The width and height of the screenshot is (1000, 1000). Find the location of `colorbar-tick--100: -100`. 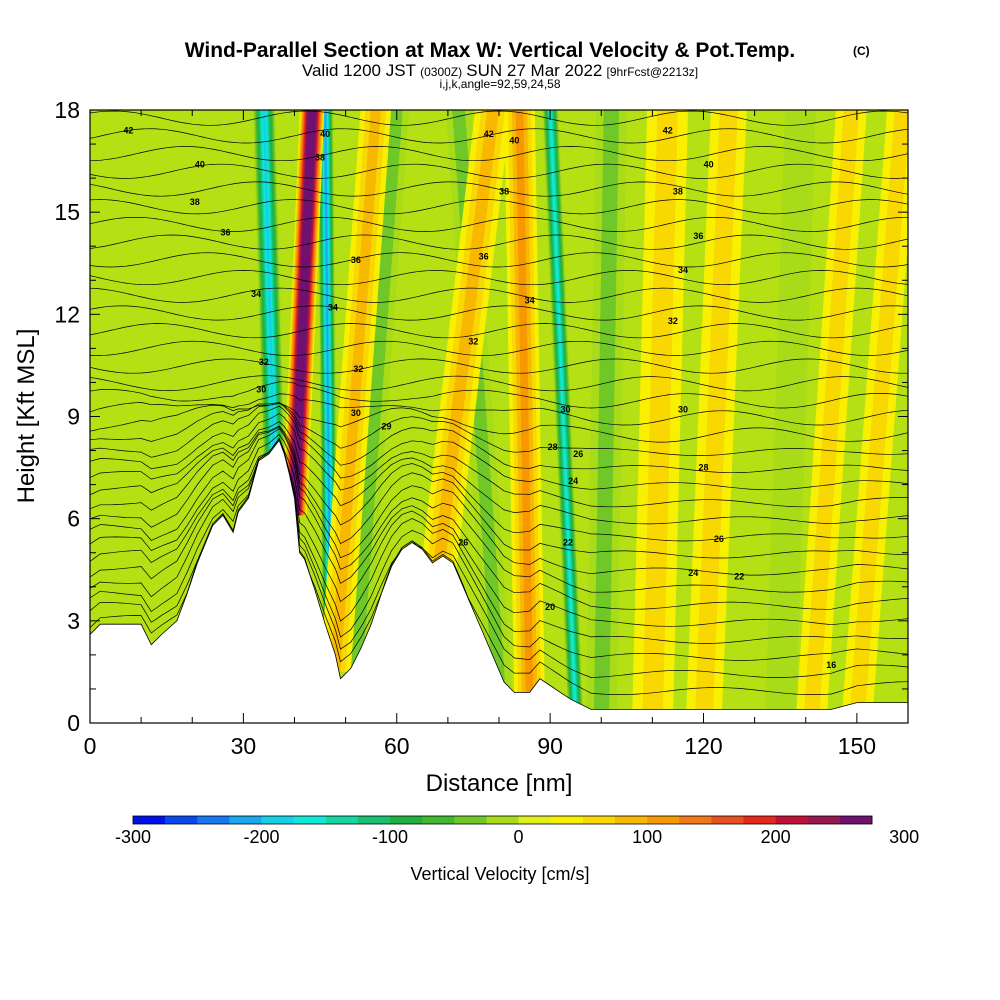

colorbar-tick--100: -100 is located at coordinates (390, 837).